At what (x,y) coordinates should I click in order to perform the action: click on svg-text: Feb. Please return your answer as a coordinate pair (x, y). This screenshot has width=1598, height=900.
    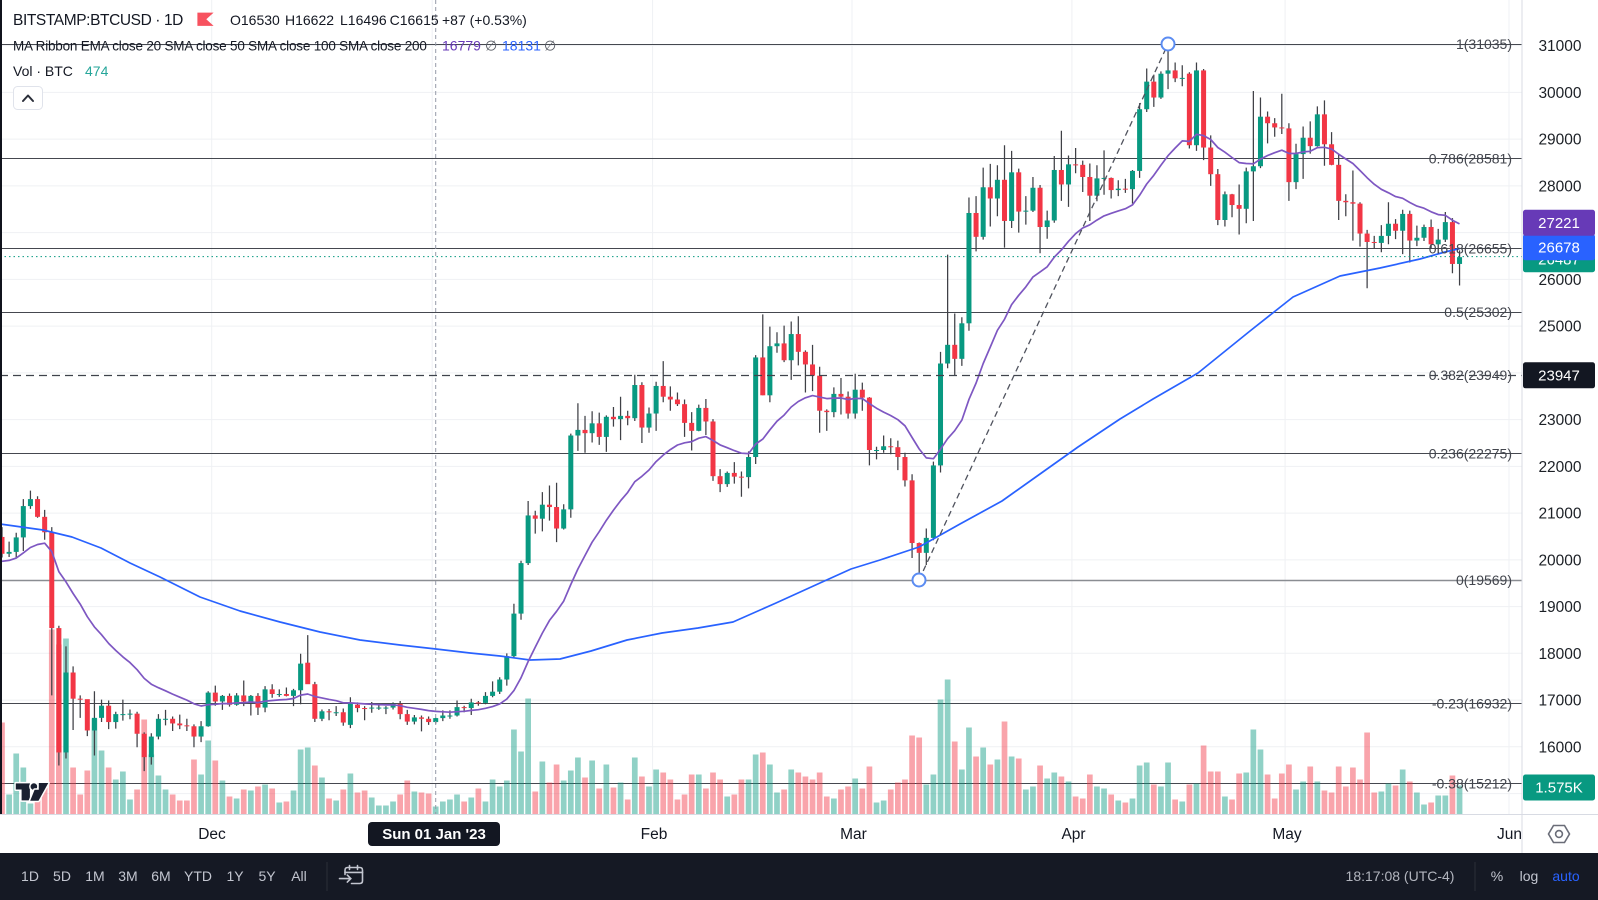
    Looking at the image, I should click on (654, 834).